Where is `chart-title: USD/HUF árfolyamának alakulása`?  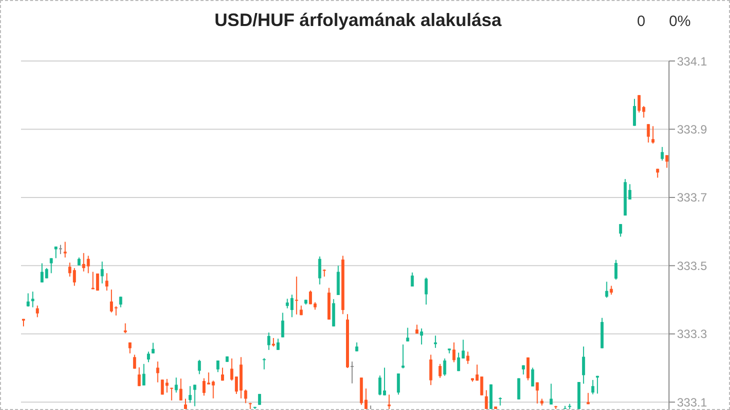 chart-title: USD/HUF árfolyamának alakulása is located at coordinates (358, 20).